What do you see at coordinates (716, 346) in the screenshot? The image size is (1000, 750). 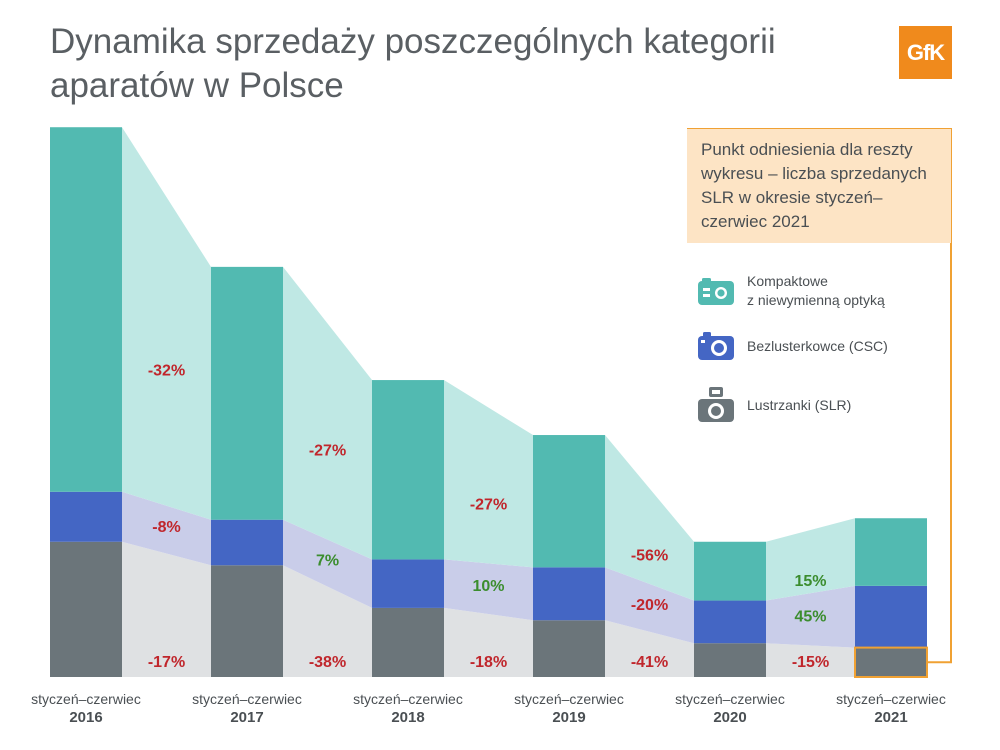 I see `camera-csc-icon` at bounding box center [716, 346].